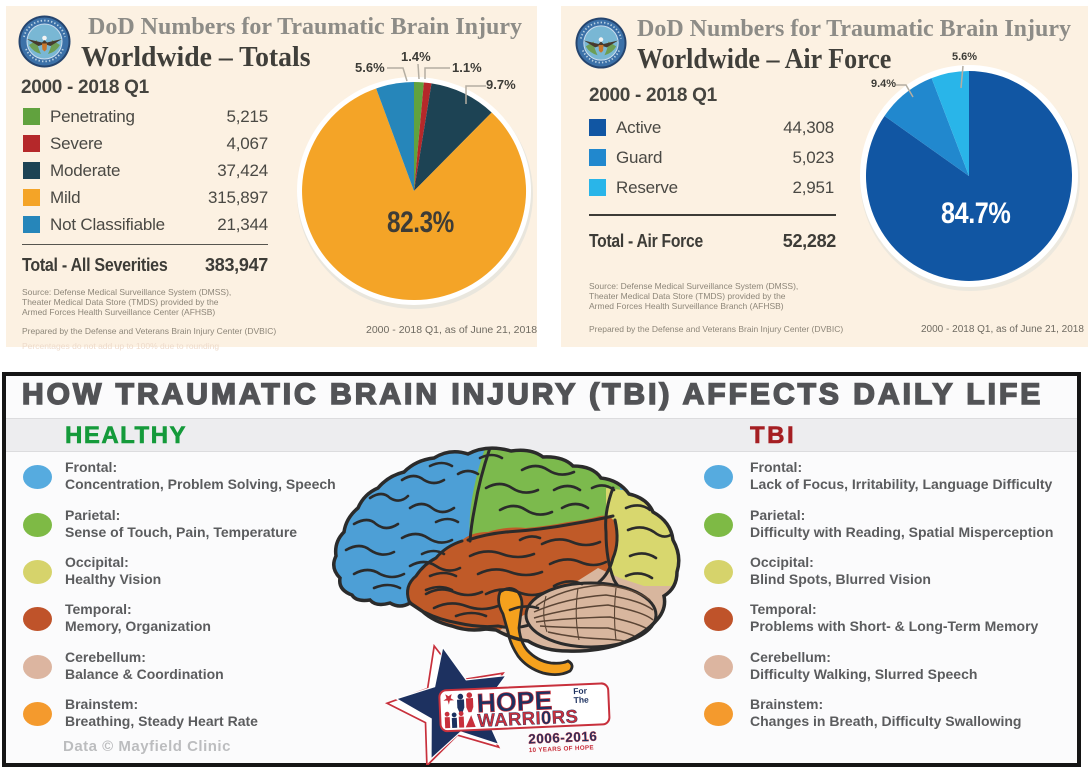 Image resolution: width=1088 pixels, height=773 pixels. I want to click on svg-text: HOPE, so click(514, 701).